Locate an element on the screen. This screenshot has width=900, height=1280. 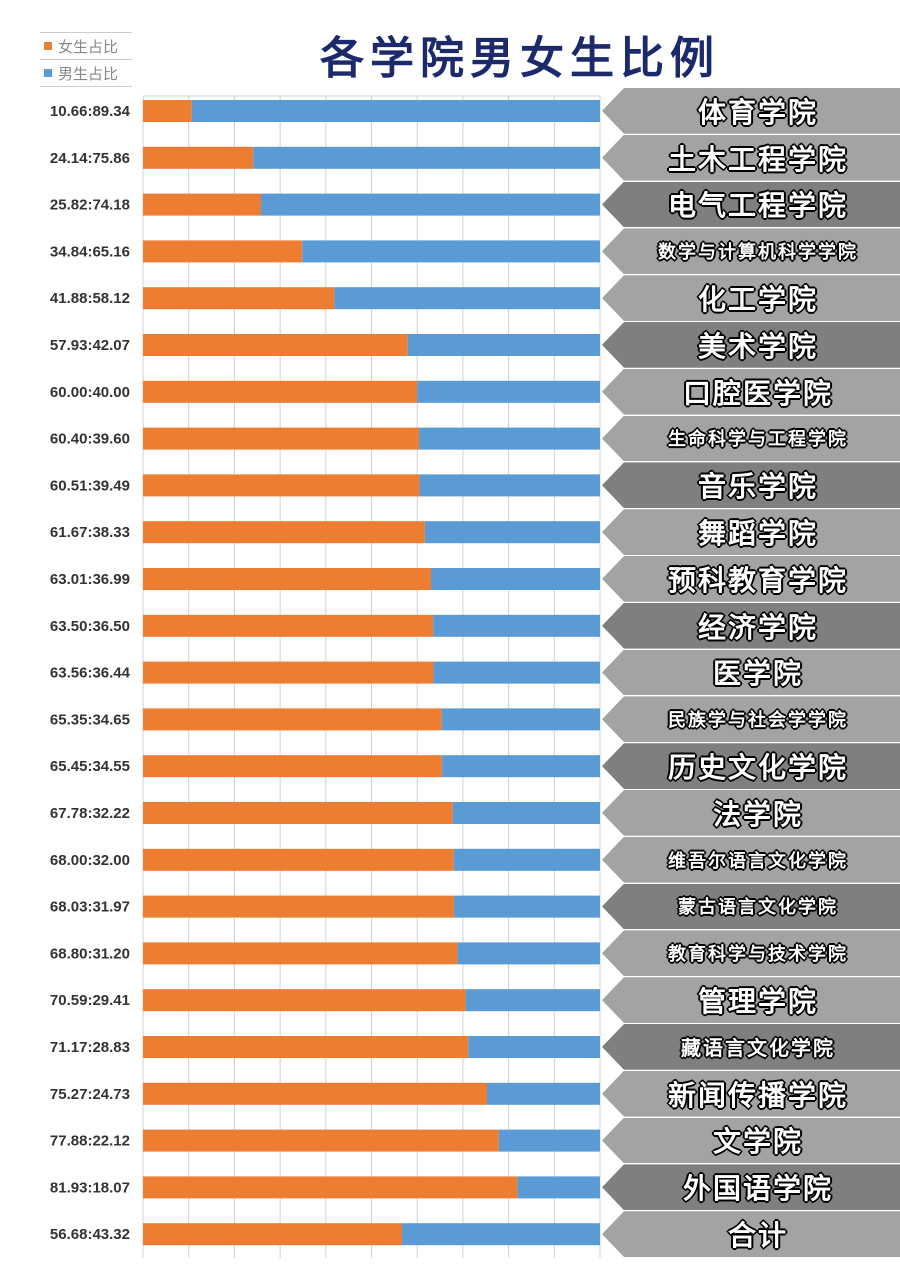
ratio-label: 63.50:36.50 is located at coordinates (90, 626).